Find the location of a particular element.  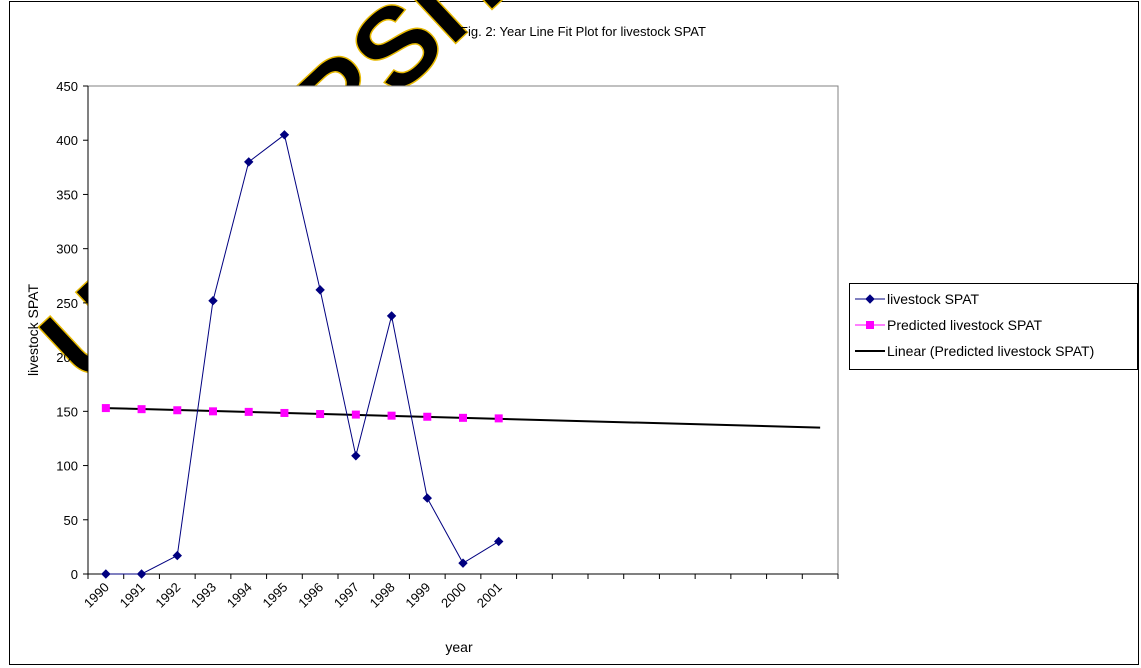

y-tick-label: 250 is located at coordinates (67, 303).